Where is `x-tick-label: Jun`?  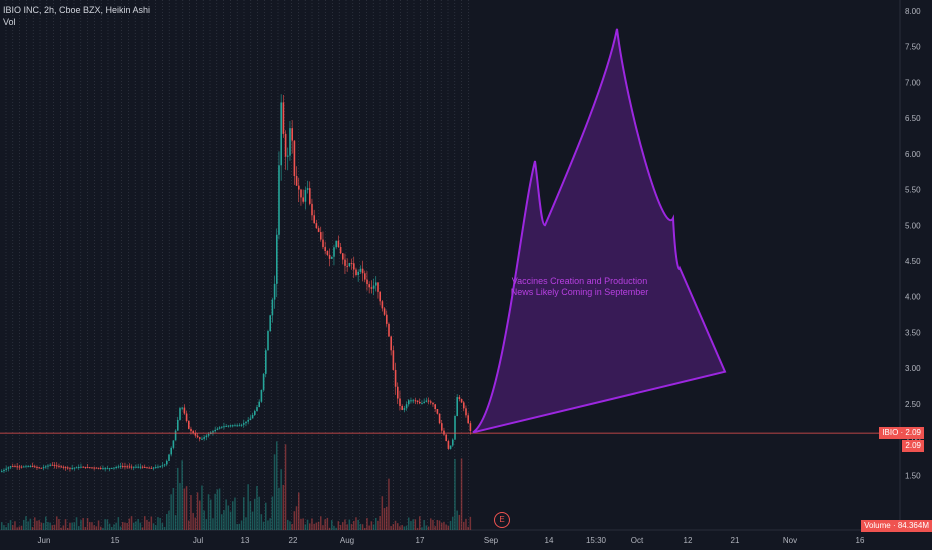 x-tick-label: Jun is located at coordinates (44, 540).